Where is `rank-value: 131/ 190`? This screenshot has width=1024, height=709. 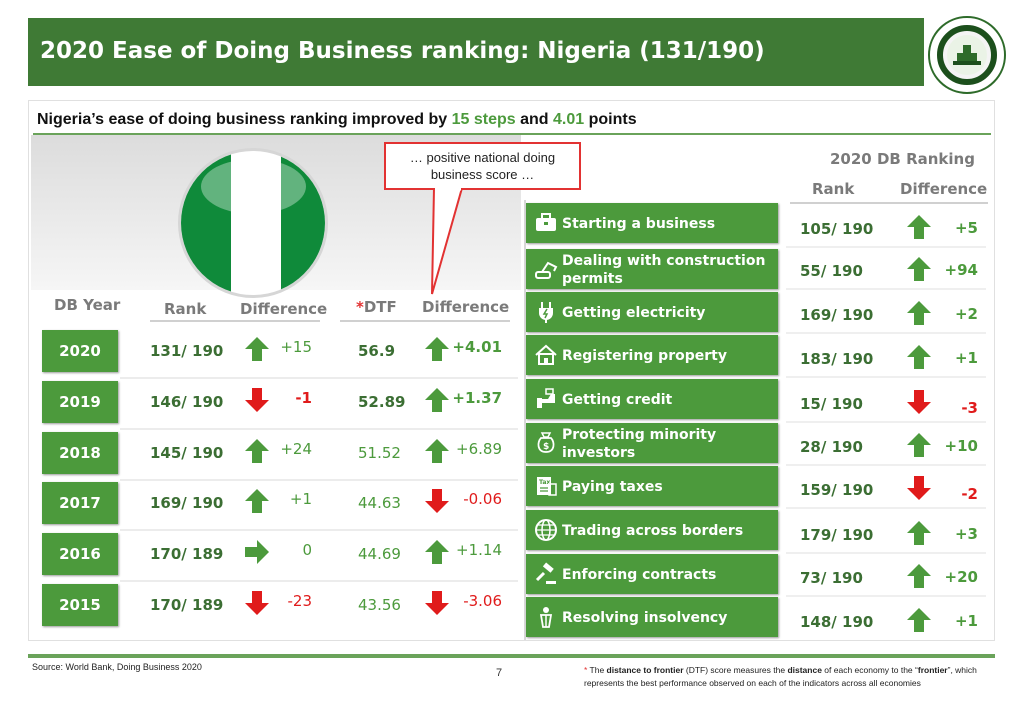 rank-value: 131/ 190 is located at coordinates (187, 351).